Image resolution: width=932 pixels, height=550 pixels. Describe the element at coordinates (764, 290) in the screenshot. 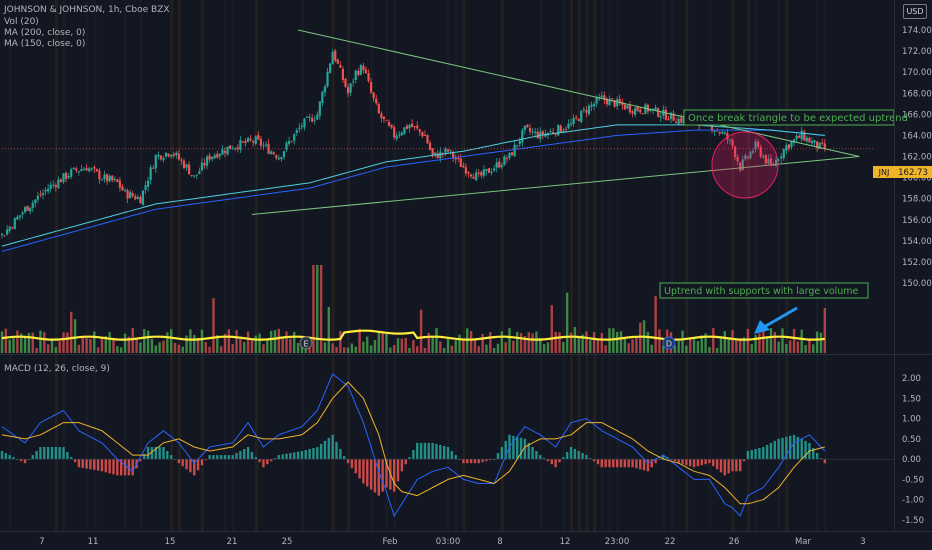

I see `volume-annotation-box` at that location.